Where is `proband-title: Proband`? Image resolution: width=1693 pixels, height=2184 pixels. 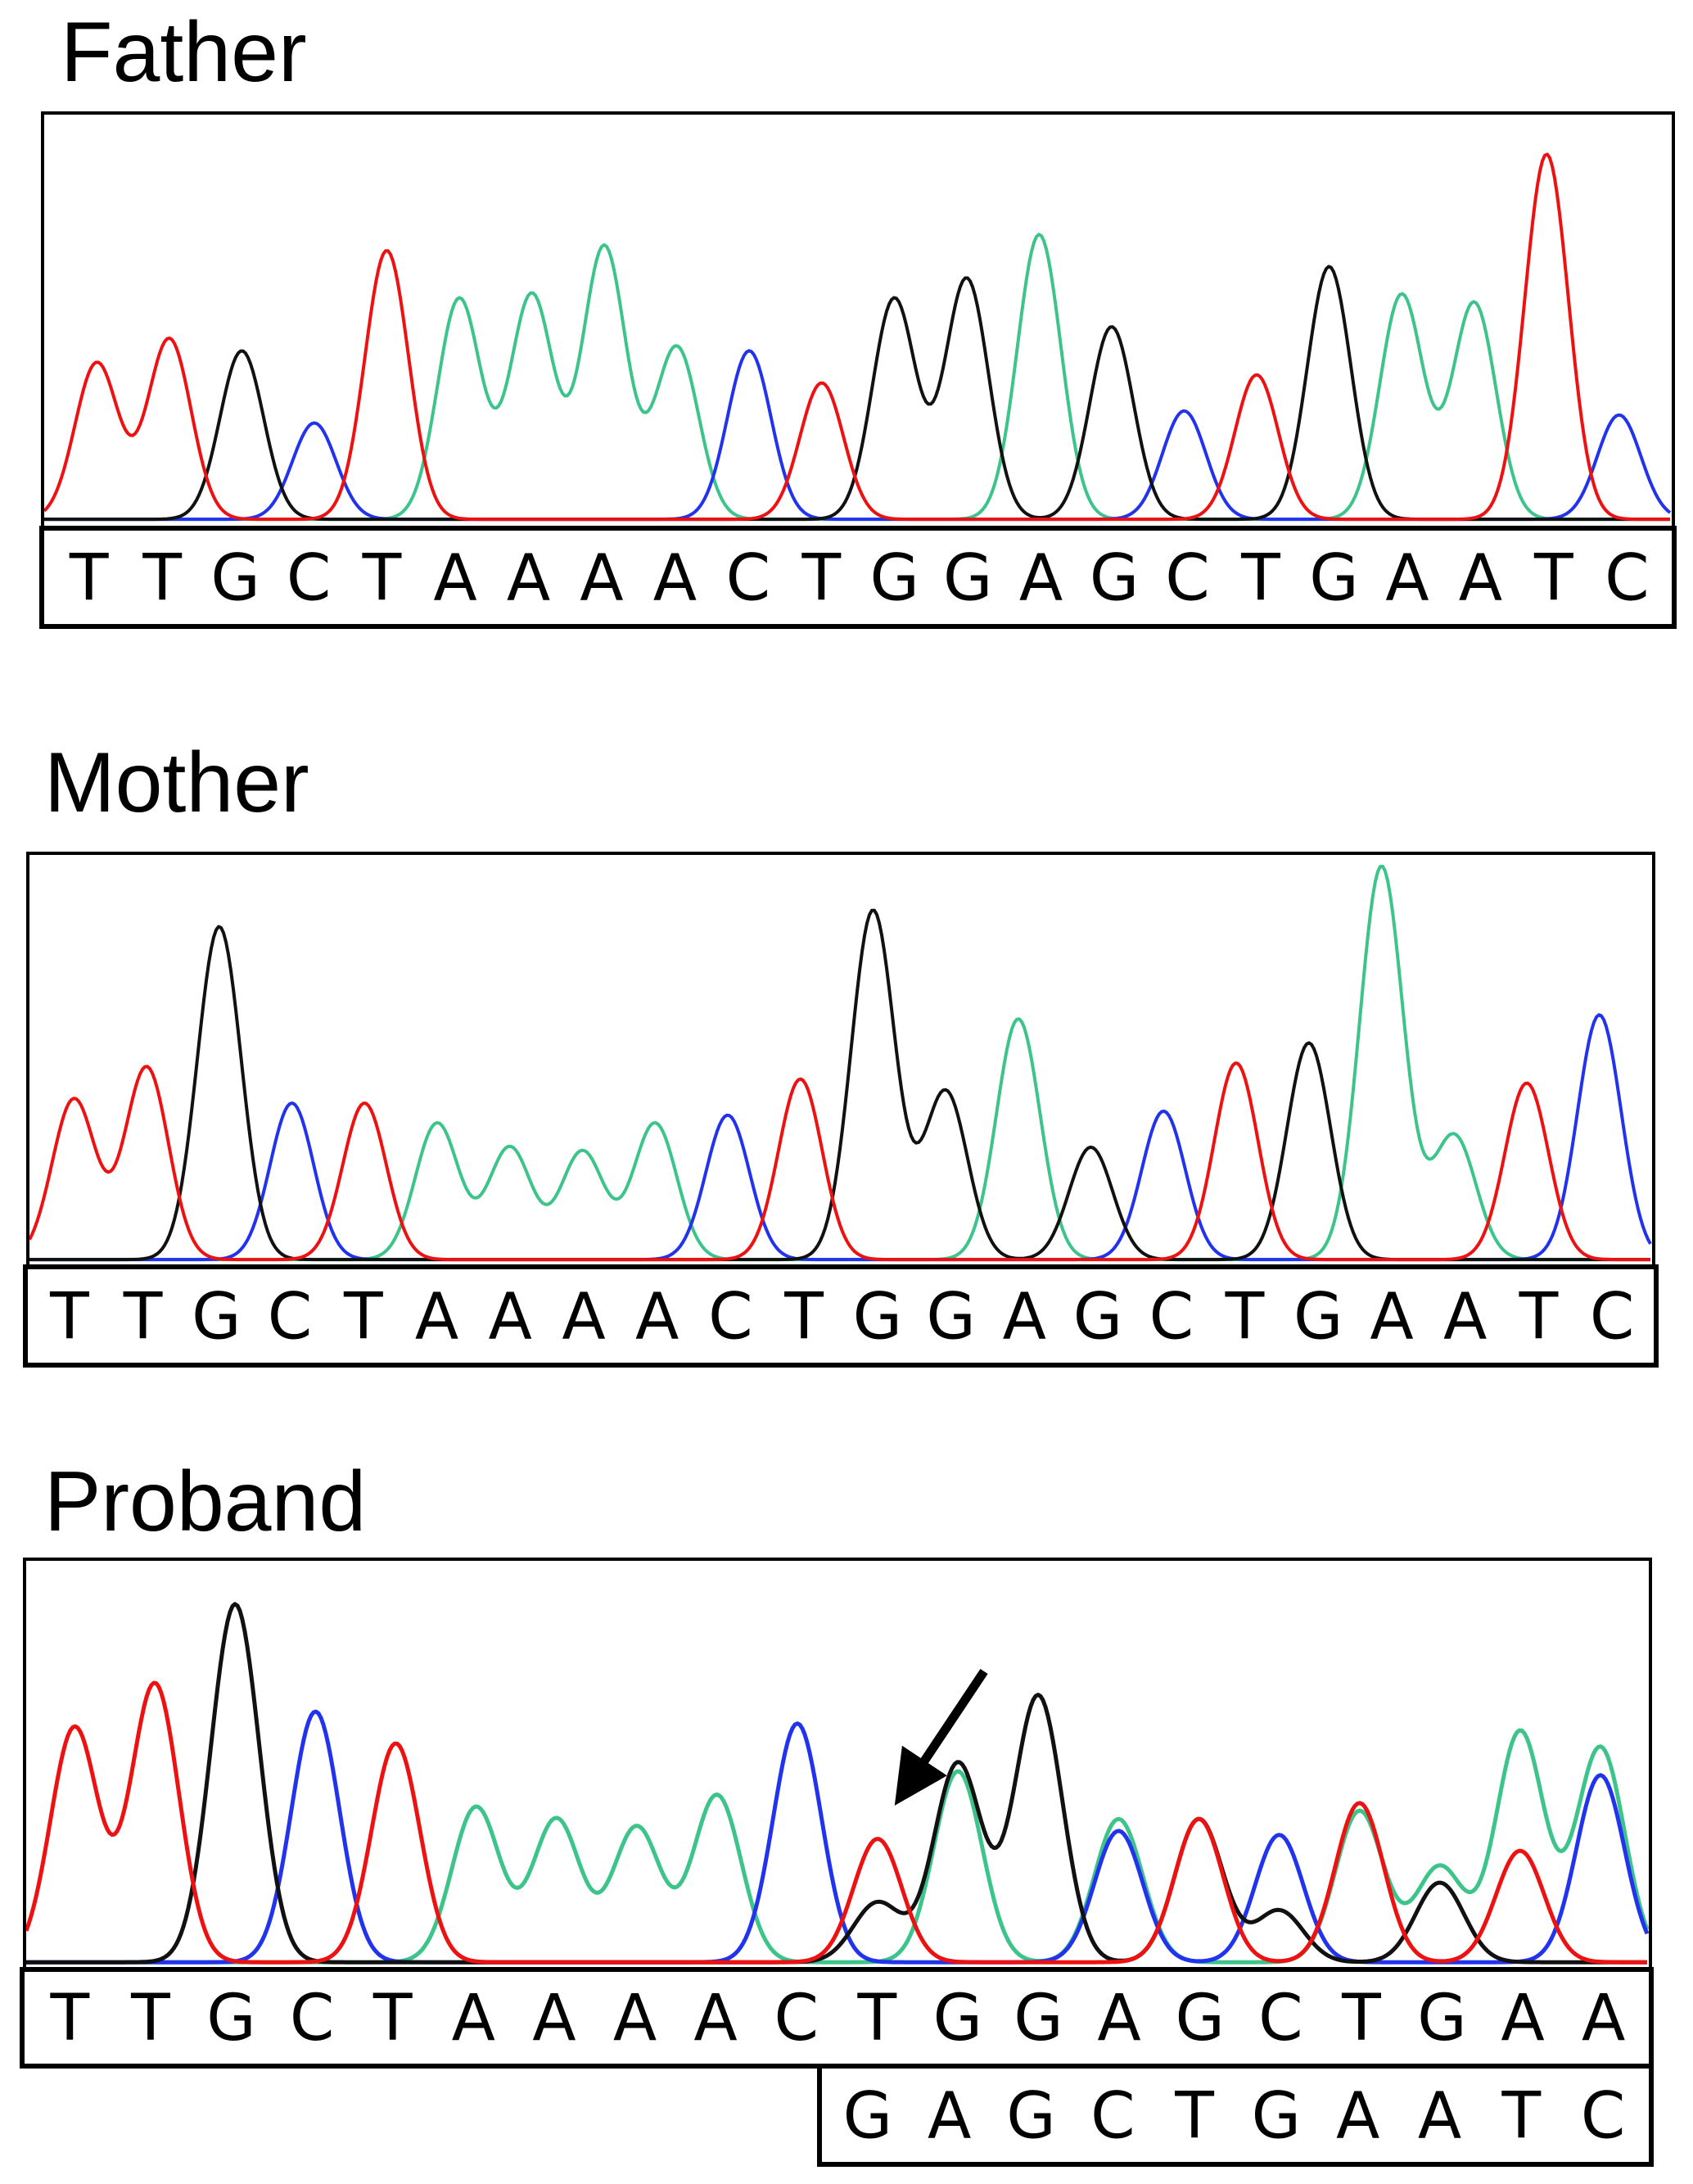 proband-title: Proband is located at coordinates (205, 1502).